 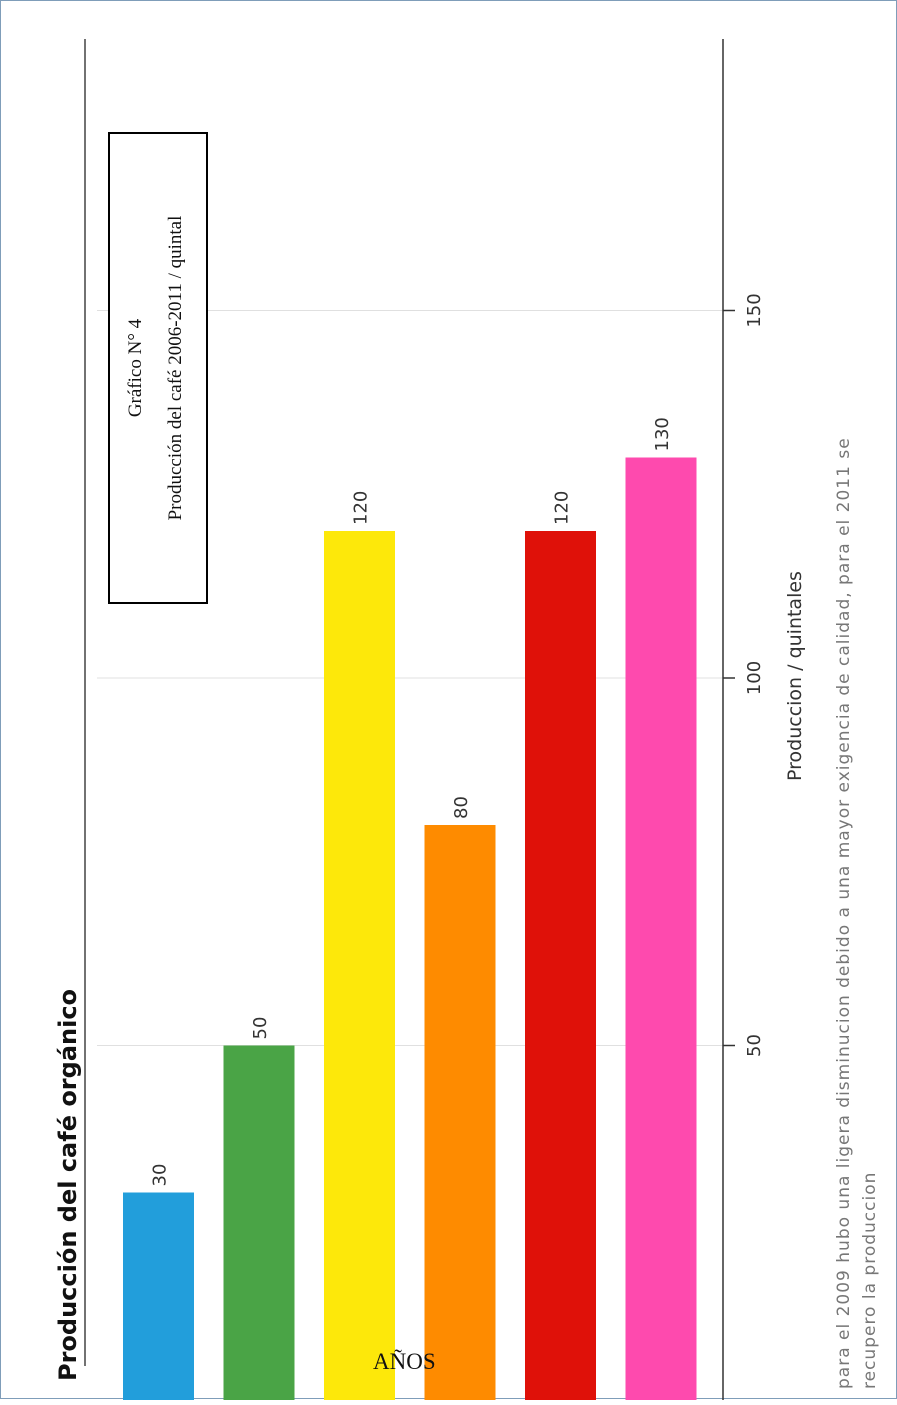 What do you see at coordinates (160, 1175) in the screenshot?
I see `value-label-2006: 30` at bounding box center [160, 1175].